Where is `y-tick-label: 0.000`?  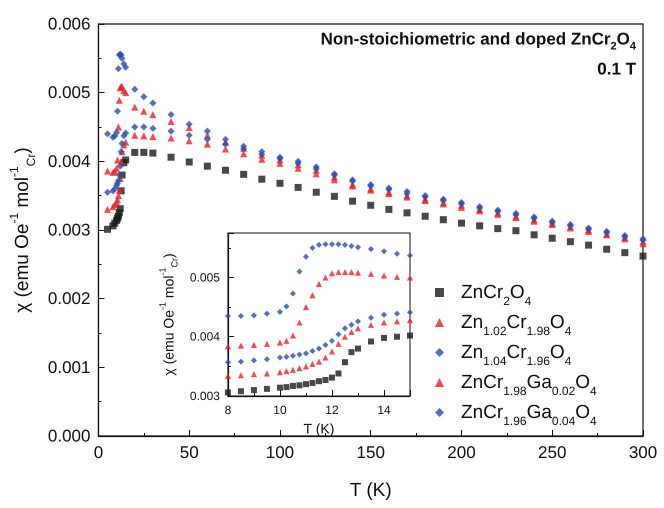
y-tick-label: 0.000 is located at coordinates (69, 436).